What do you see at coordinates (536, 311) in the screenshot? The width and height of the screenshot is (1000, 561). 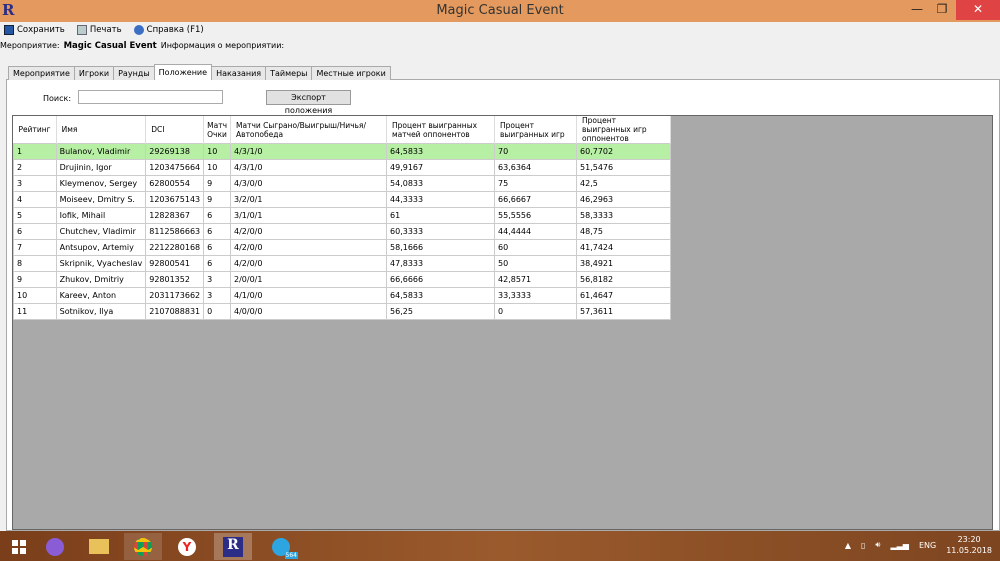 I see `cell-gw: 0` at bounding box center [536, 311].